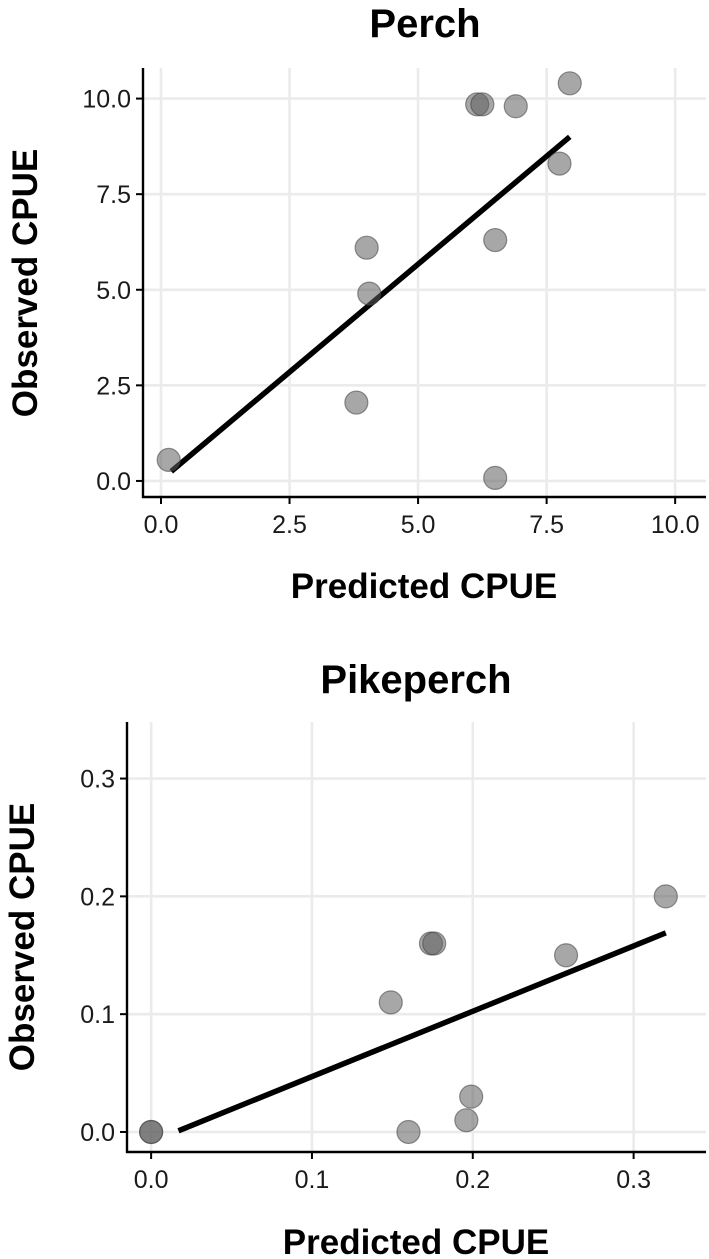  What do you see at coordinates (113, 386) in the screenshot?
I see `perch-y-tick-label: 2.5` at bounding box center [113, 386].